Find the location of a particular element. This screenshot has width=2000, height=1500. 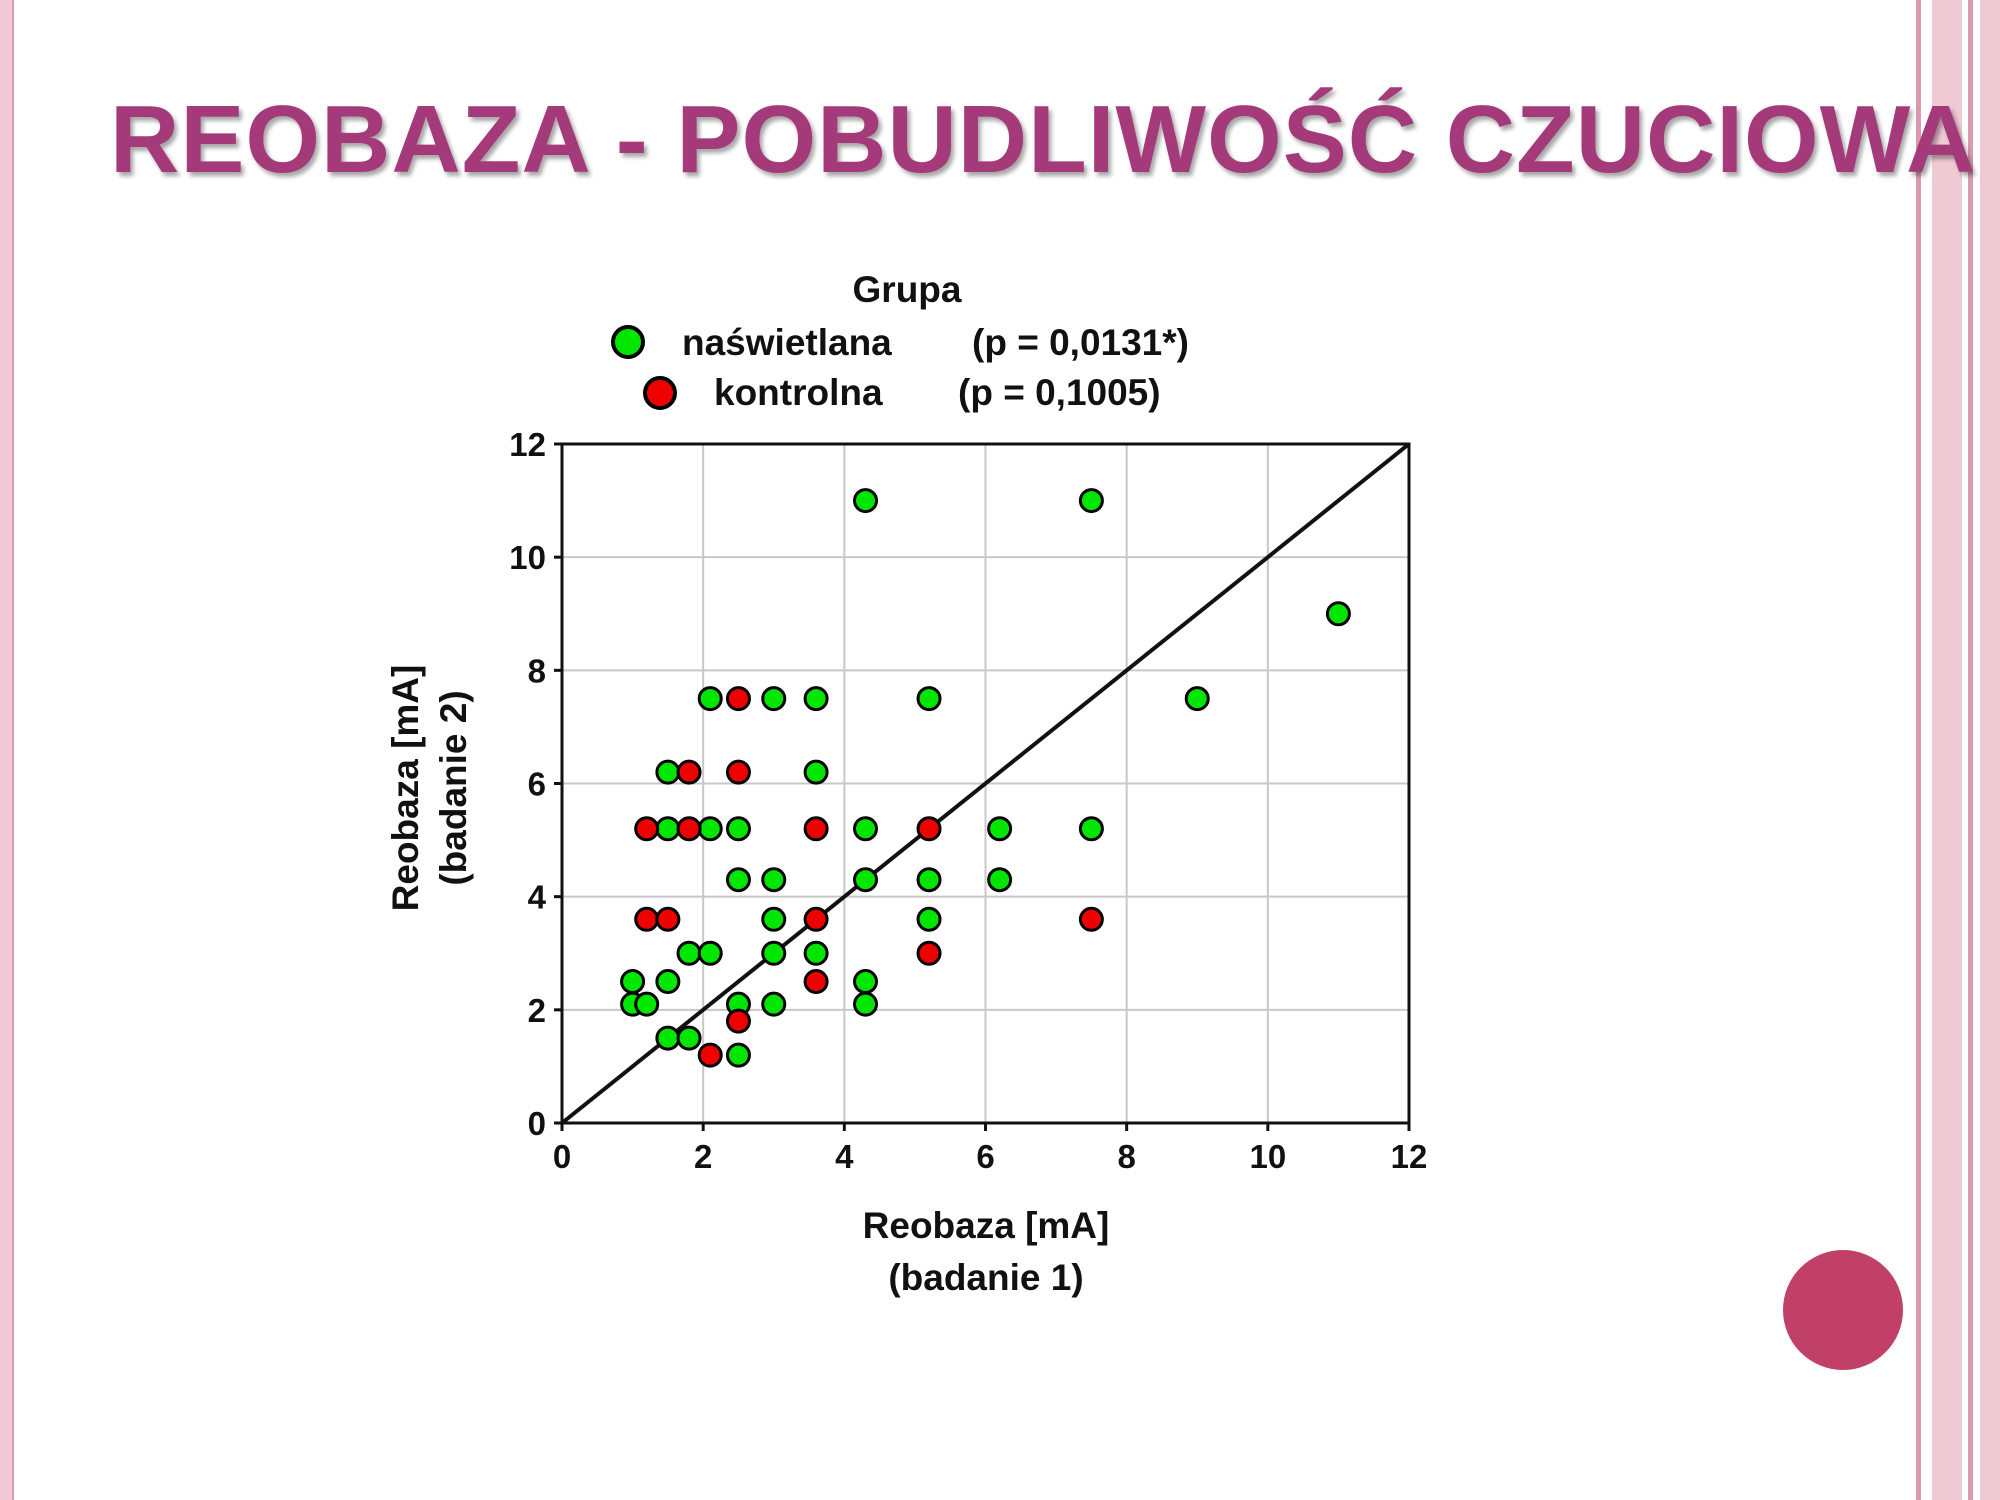

legend-marker-kontrolna is located at coordinates (660, 393).